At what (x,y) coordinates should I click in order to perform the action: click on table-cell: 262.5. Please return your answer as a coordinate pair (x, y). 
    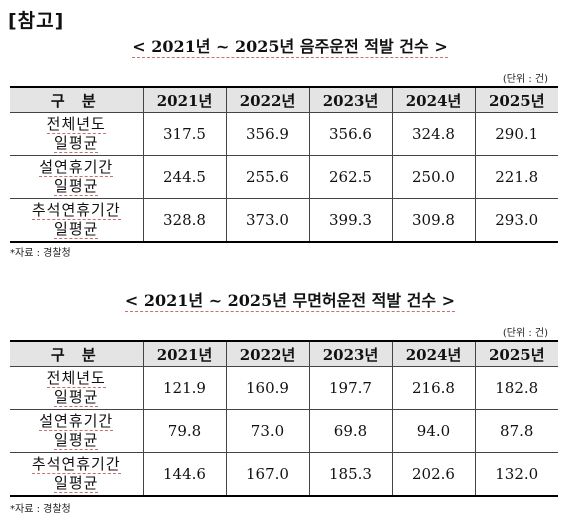
    Looking at the image, I should click on (350, 177).